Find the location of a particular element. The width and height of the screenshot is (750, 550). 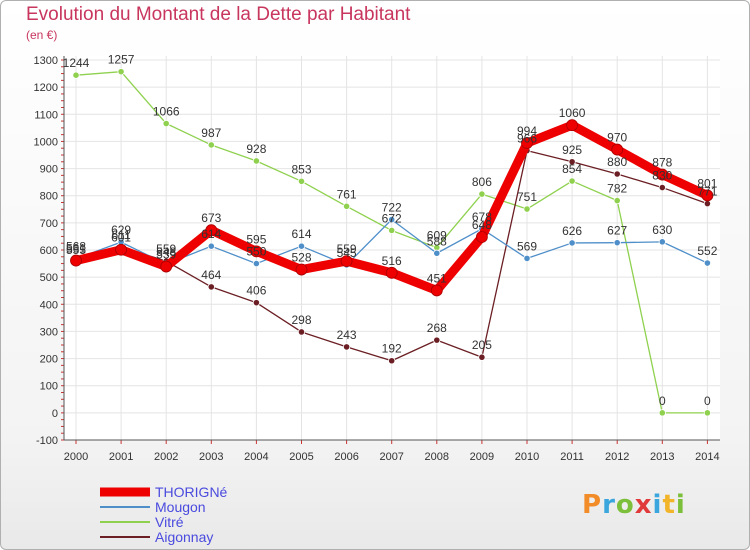

data-label: 539 is located at coordinates (166, 255).